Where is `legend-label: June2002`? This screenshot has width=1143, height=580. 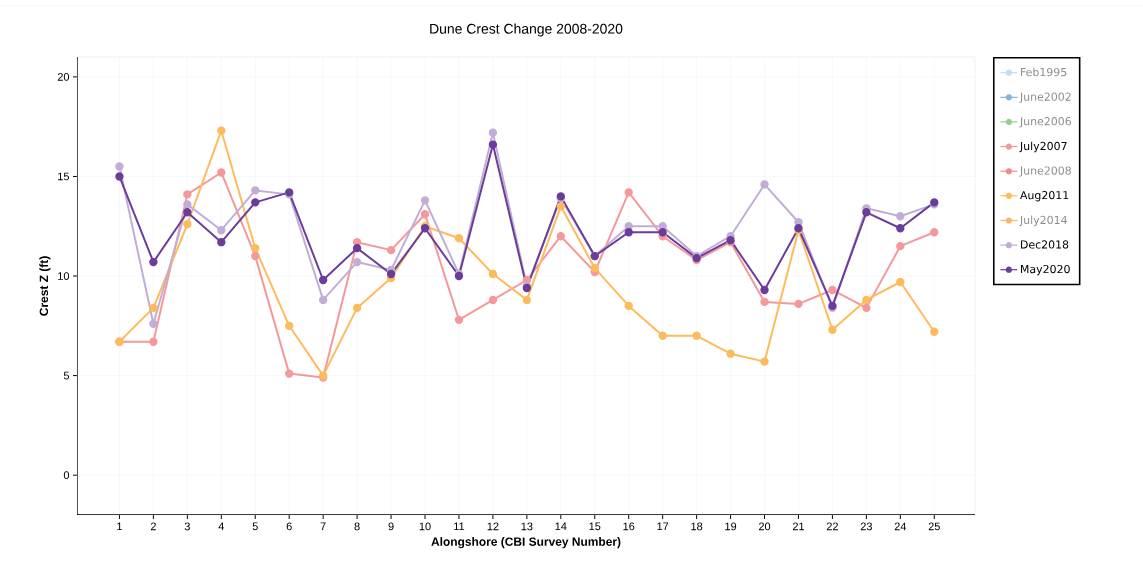
legend-label: June2002 is located at coordinates (1045, 97).